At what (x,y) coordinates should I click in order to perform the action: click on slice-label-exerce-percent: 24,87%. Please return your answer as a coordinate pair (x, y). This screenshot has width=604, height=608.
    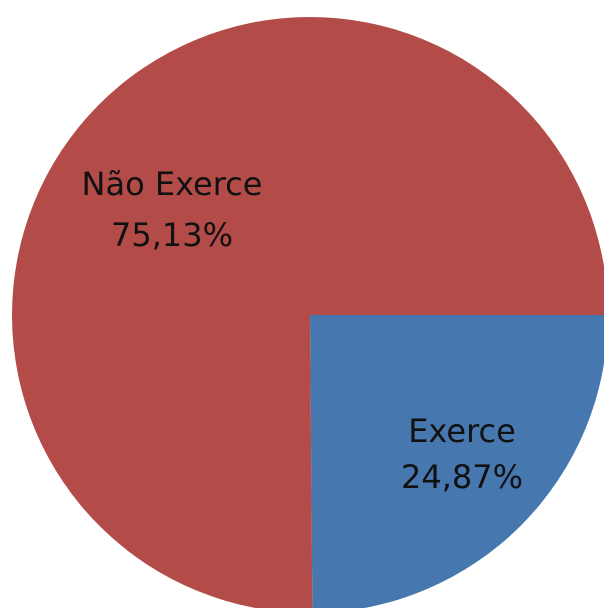
    Looking at the image, I should click on (462, 477).